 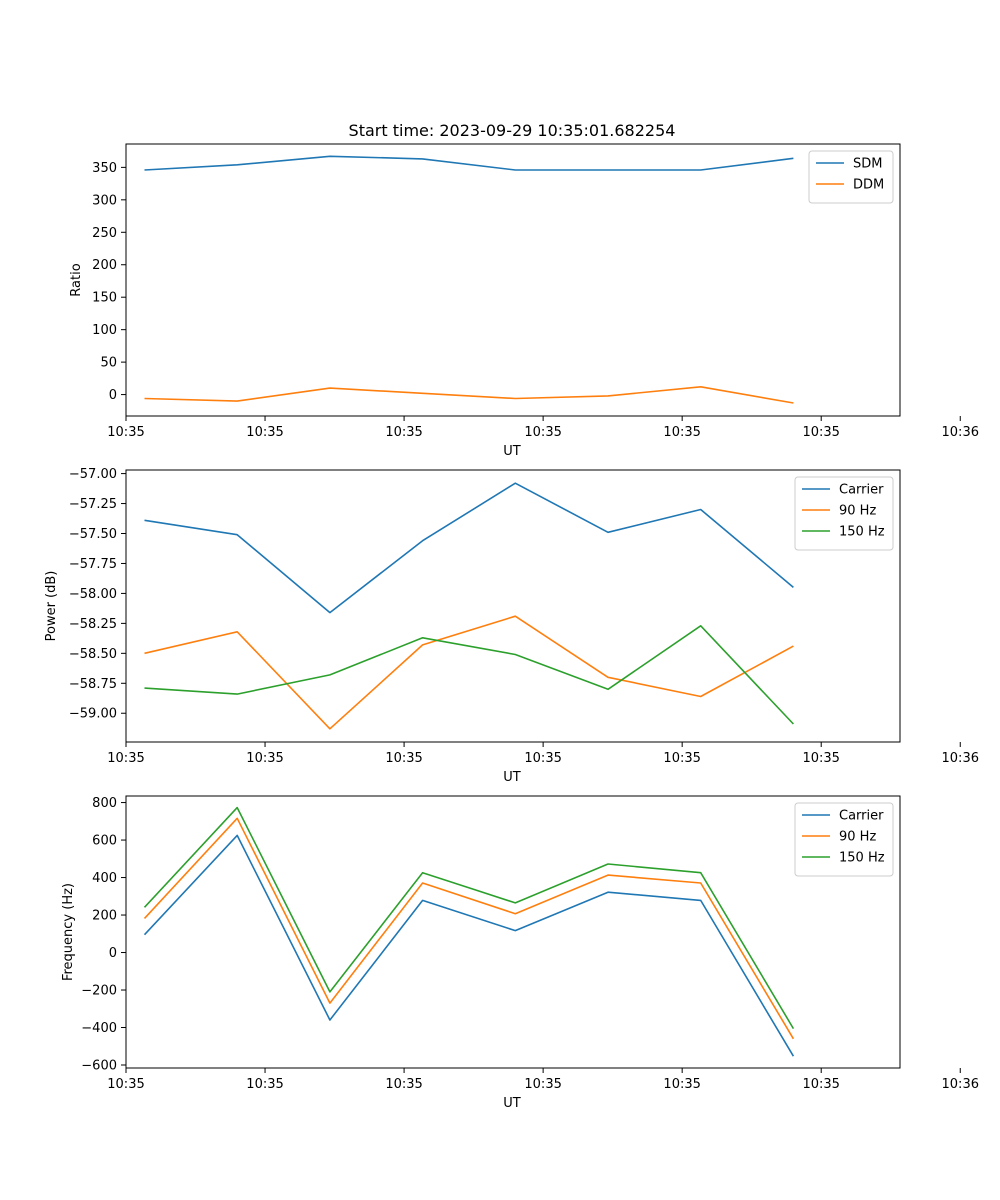 What do you see at coordinates (93, 504) in the screenshot?
I see `y-tick-label: −57.25` at bounding box center [93, 504].